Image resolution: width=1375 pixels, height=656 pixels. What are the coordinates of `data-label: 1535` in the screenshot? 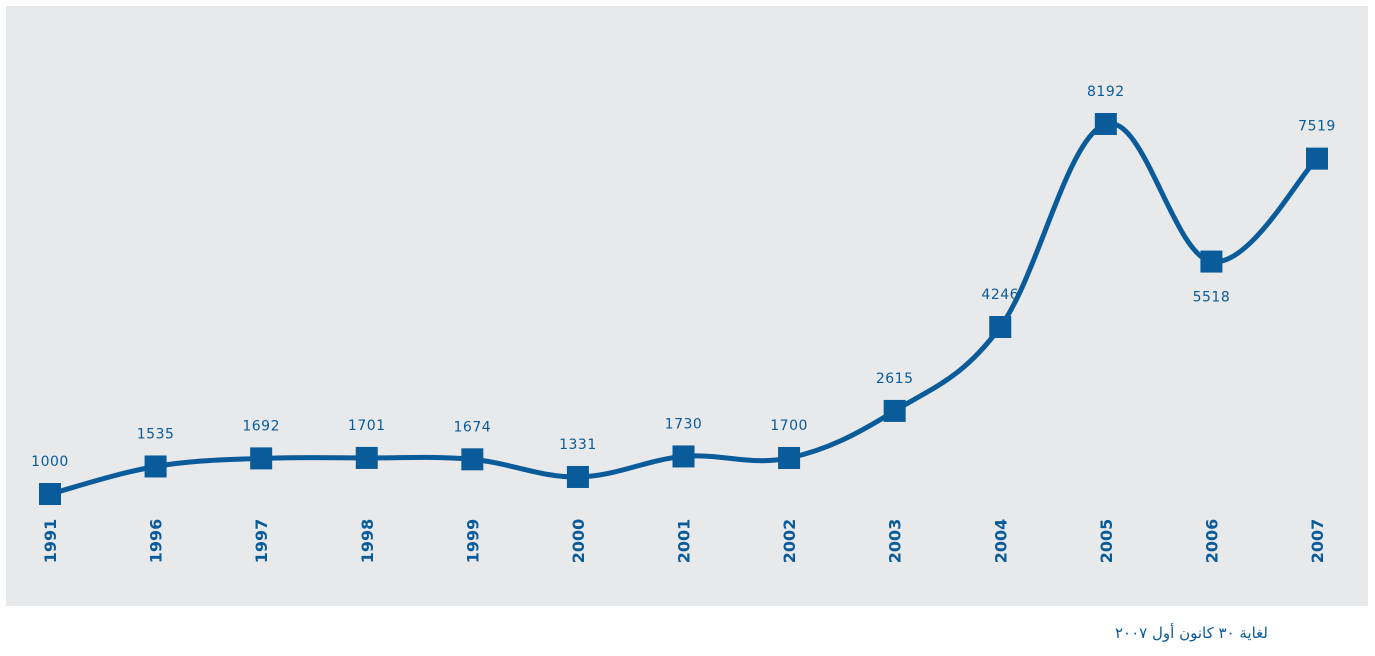 It's located at (156, 434).